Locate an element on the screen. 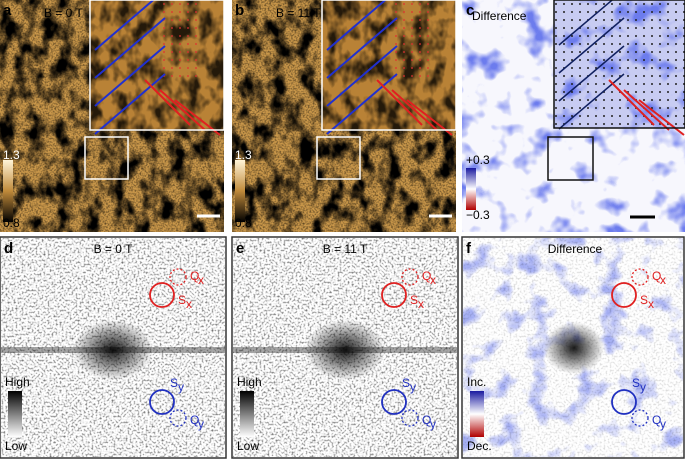  panel-letter: d is located at coordinates (8, 248).